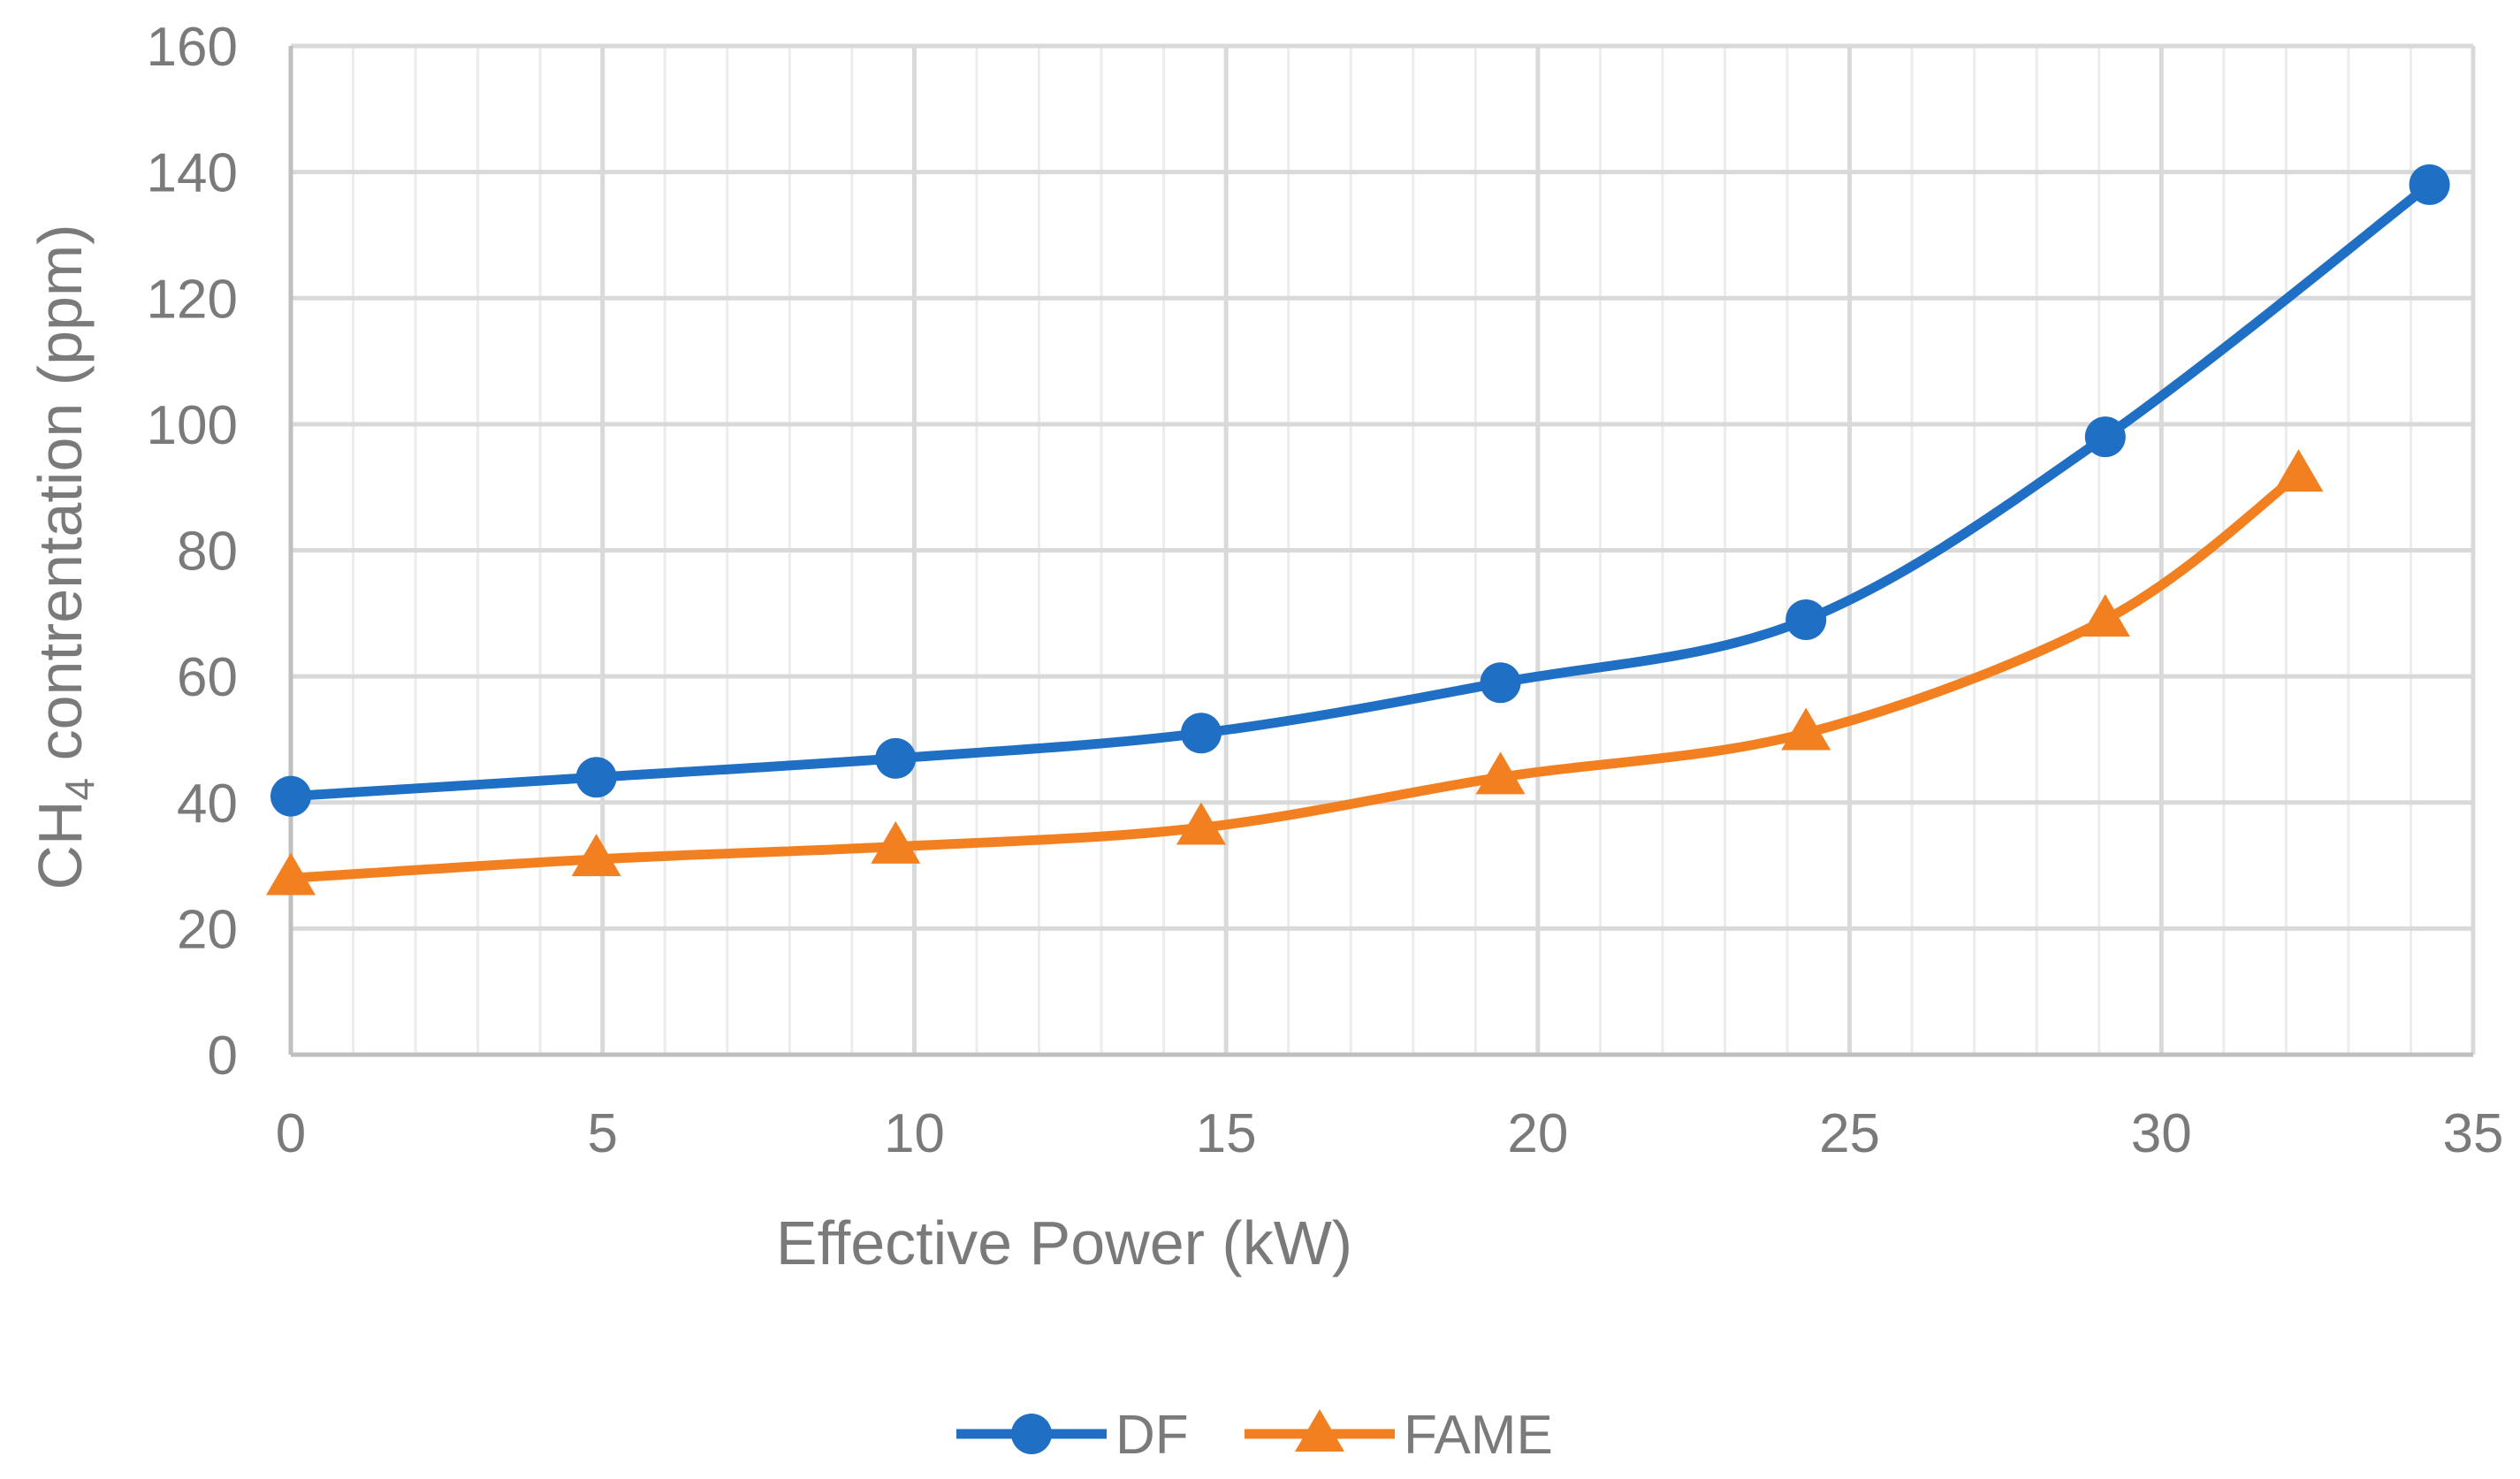  What do you see at coordinates (291, 1133) in the screenshot?
I see `x-tick-label: 0` at bounding box center [291, 1133].